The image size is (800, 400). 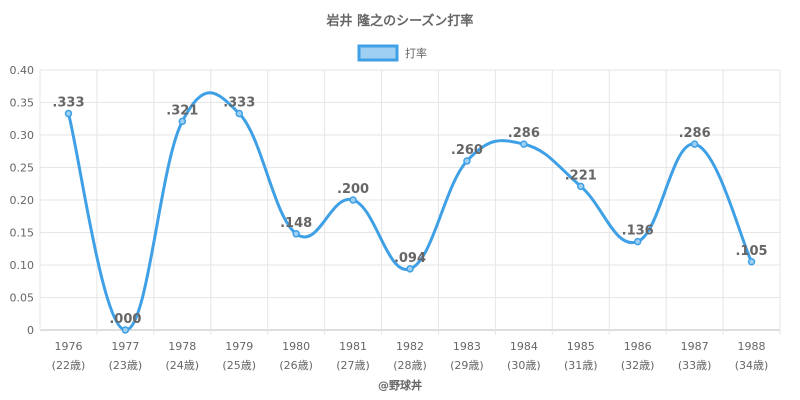 What do you see at coordinates (30, 330) in the screenshot?
I see `y-tick-label: 0` at bounding box center [30, 330].